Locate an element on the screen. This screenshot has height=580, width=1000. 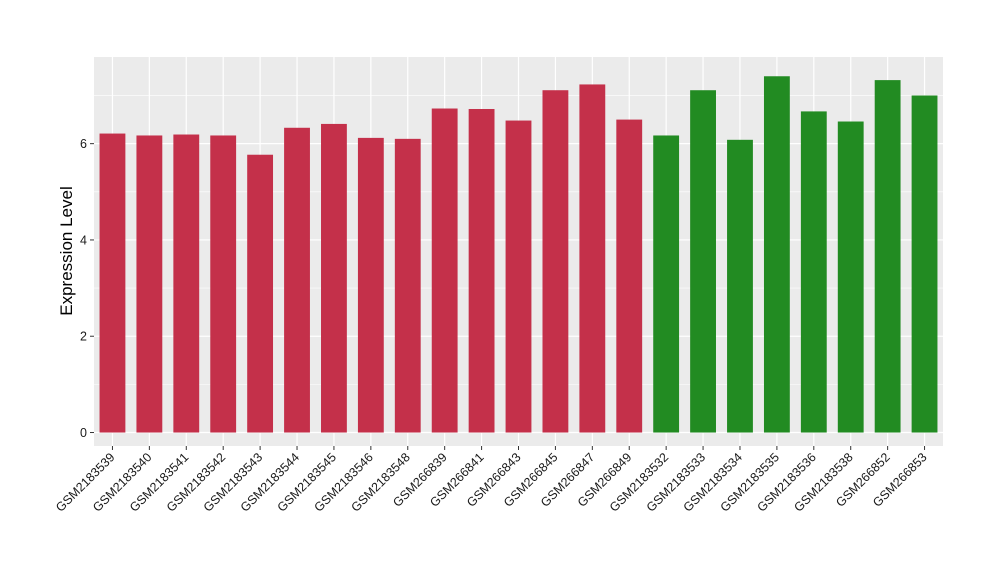
y-tick-label: 0 is located at coordinates (83, 433).